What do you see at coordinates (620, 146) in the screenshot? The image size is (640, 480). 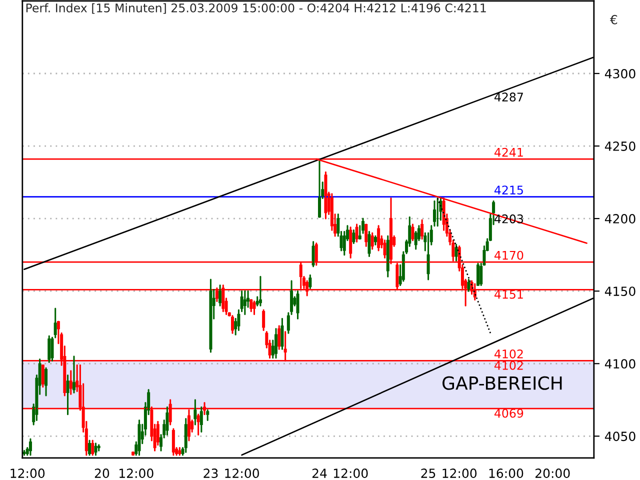 I see `y-tick-label: 4250` at bounding box center [620, 146].